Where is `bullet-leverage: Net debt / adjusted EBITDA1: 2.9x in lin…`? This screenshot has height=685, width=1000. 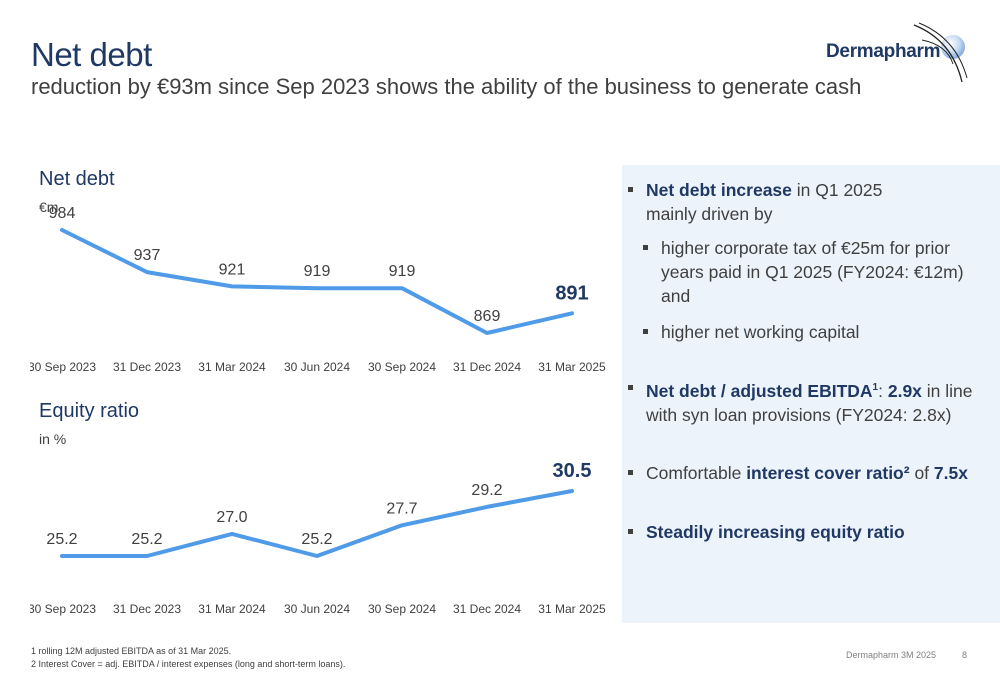
bullet-leverage: Net debt / adjusted EBITDA1: 2.9x in lin… is located at coordinates (800, 401).